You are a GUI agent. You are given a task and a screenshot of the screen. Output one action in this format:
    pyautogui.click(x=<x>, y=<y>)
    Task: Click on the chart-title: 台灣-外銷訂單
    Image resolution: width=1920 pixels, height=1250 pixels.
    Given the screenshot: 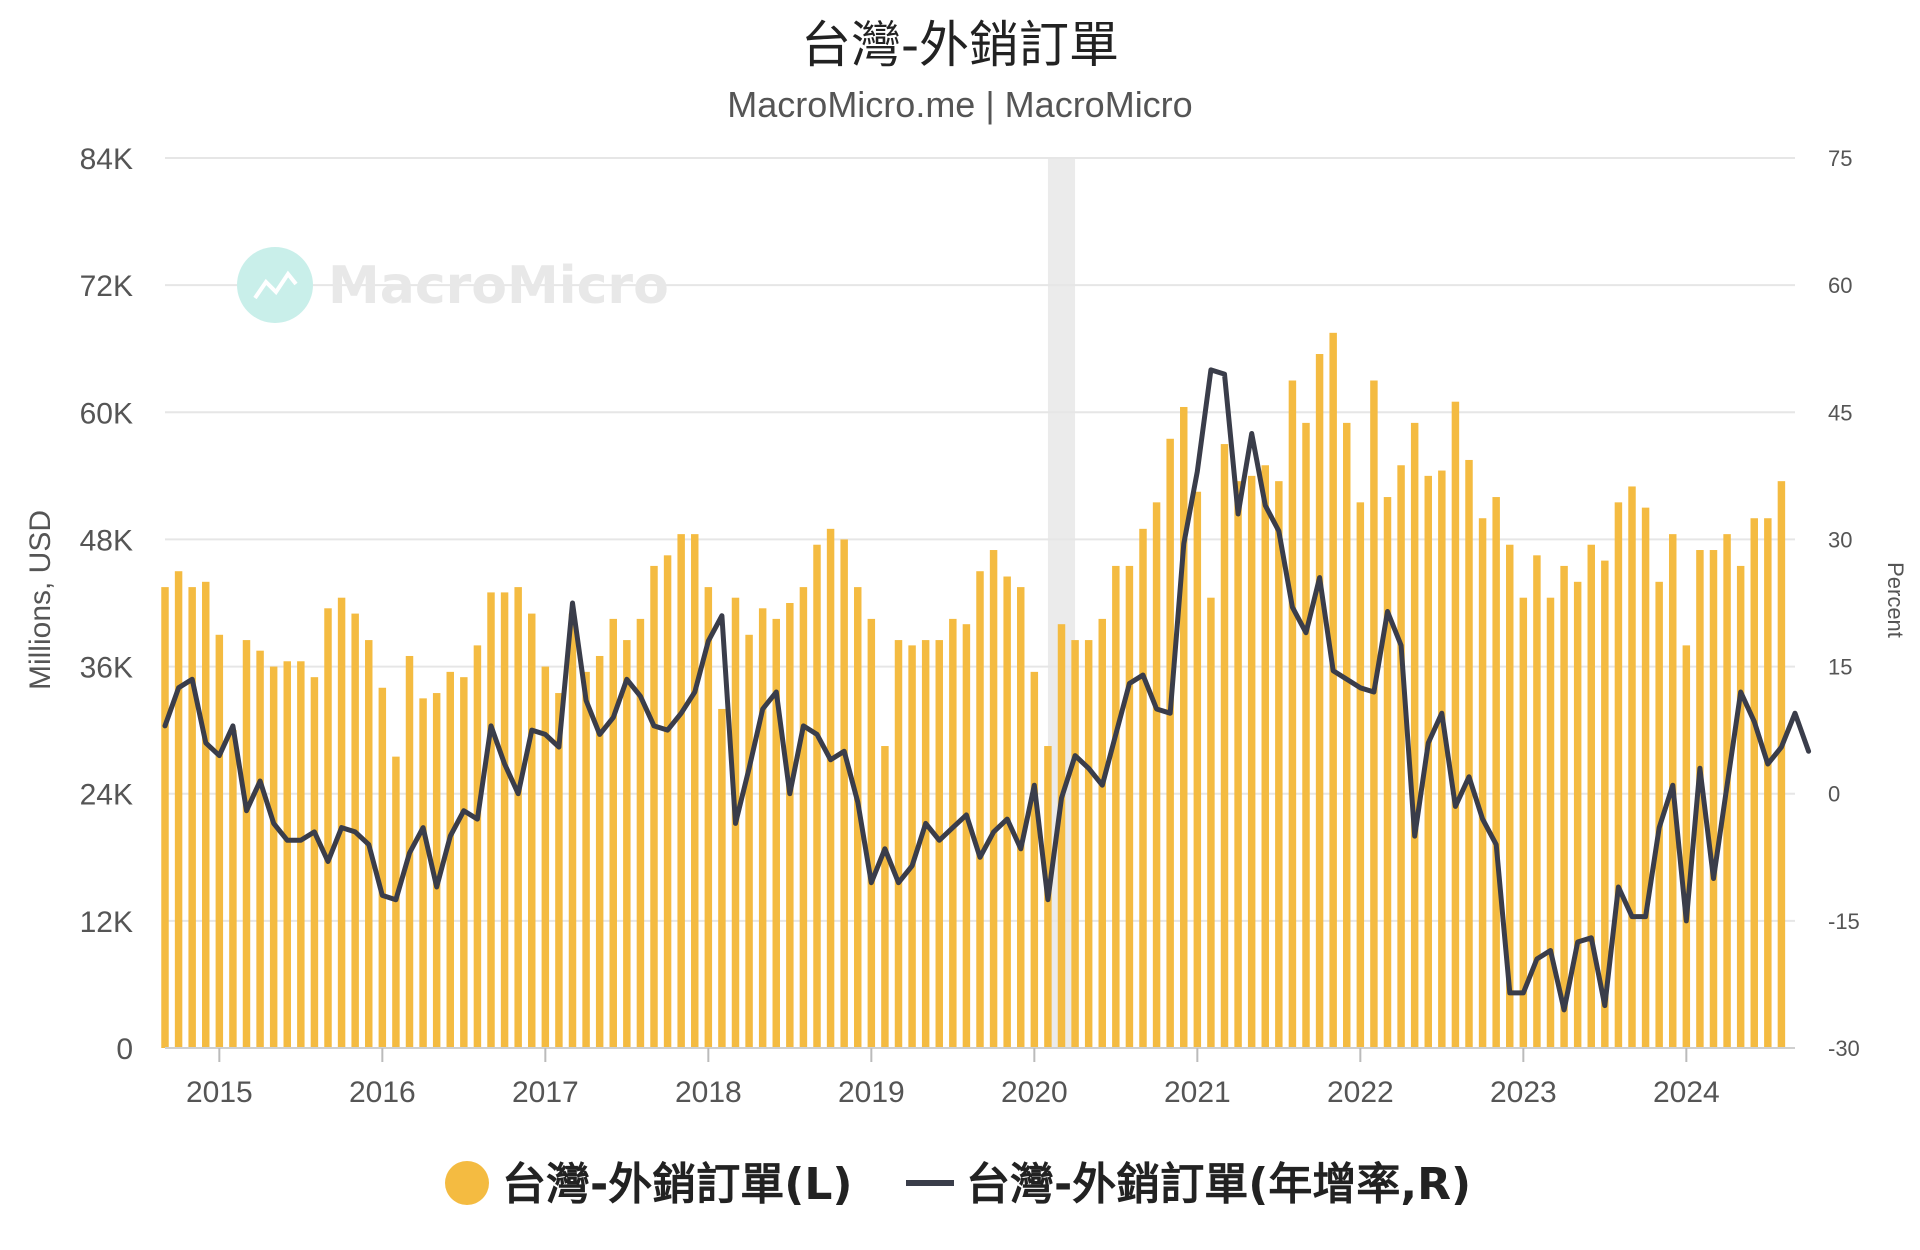 What is the action you would take?
    pyautogui.click(x=960, y=45)
    